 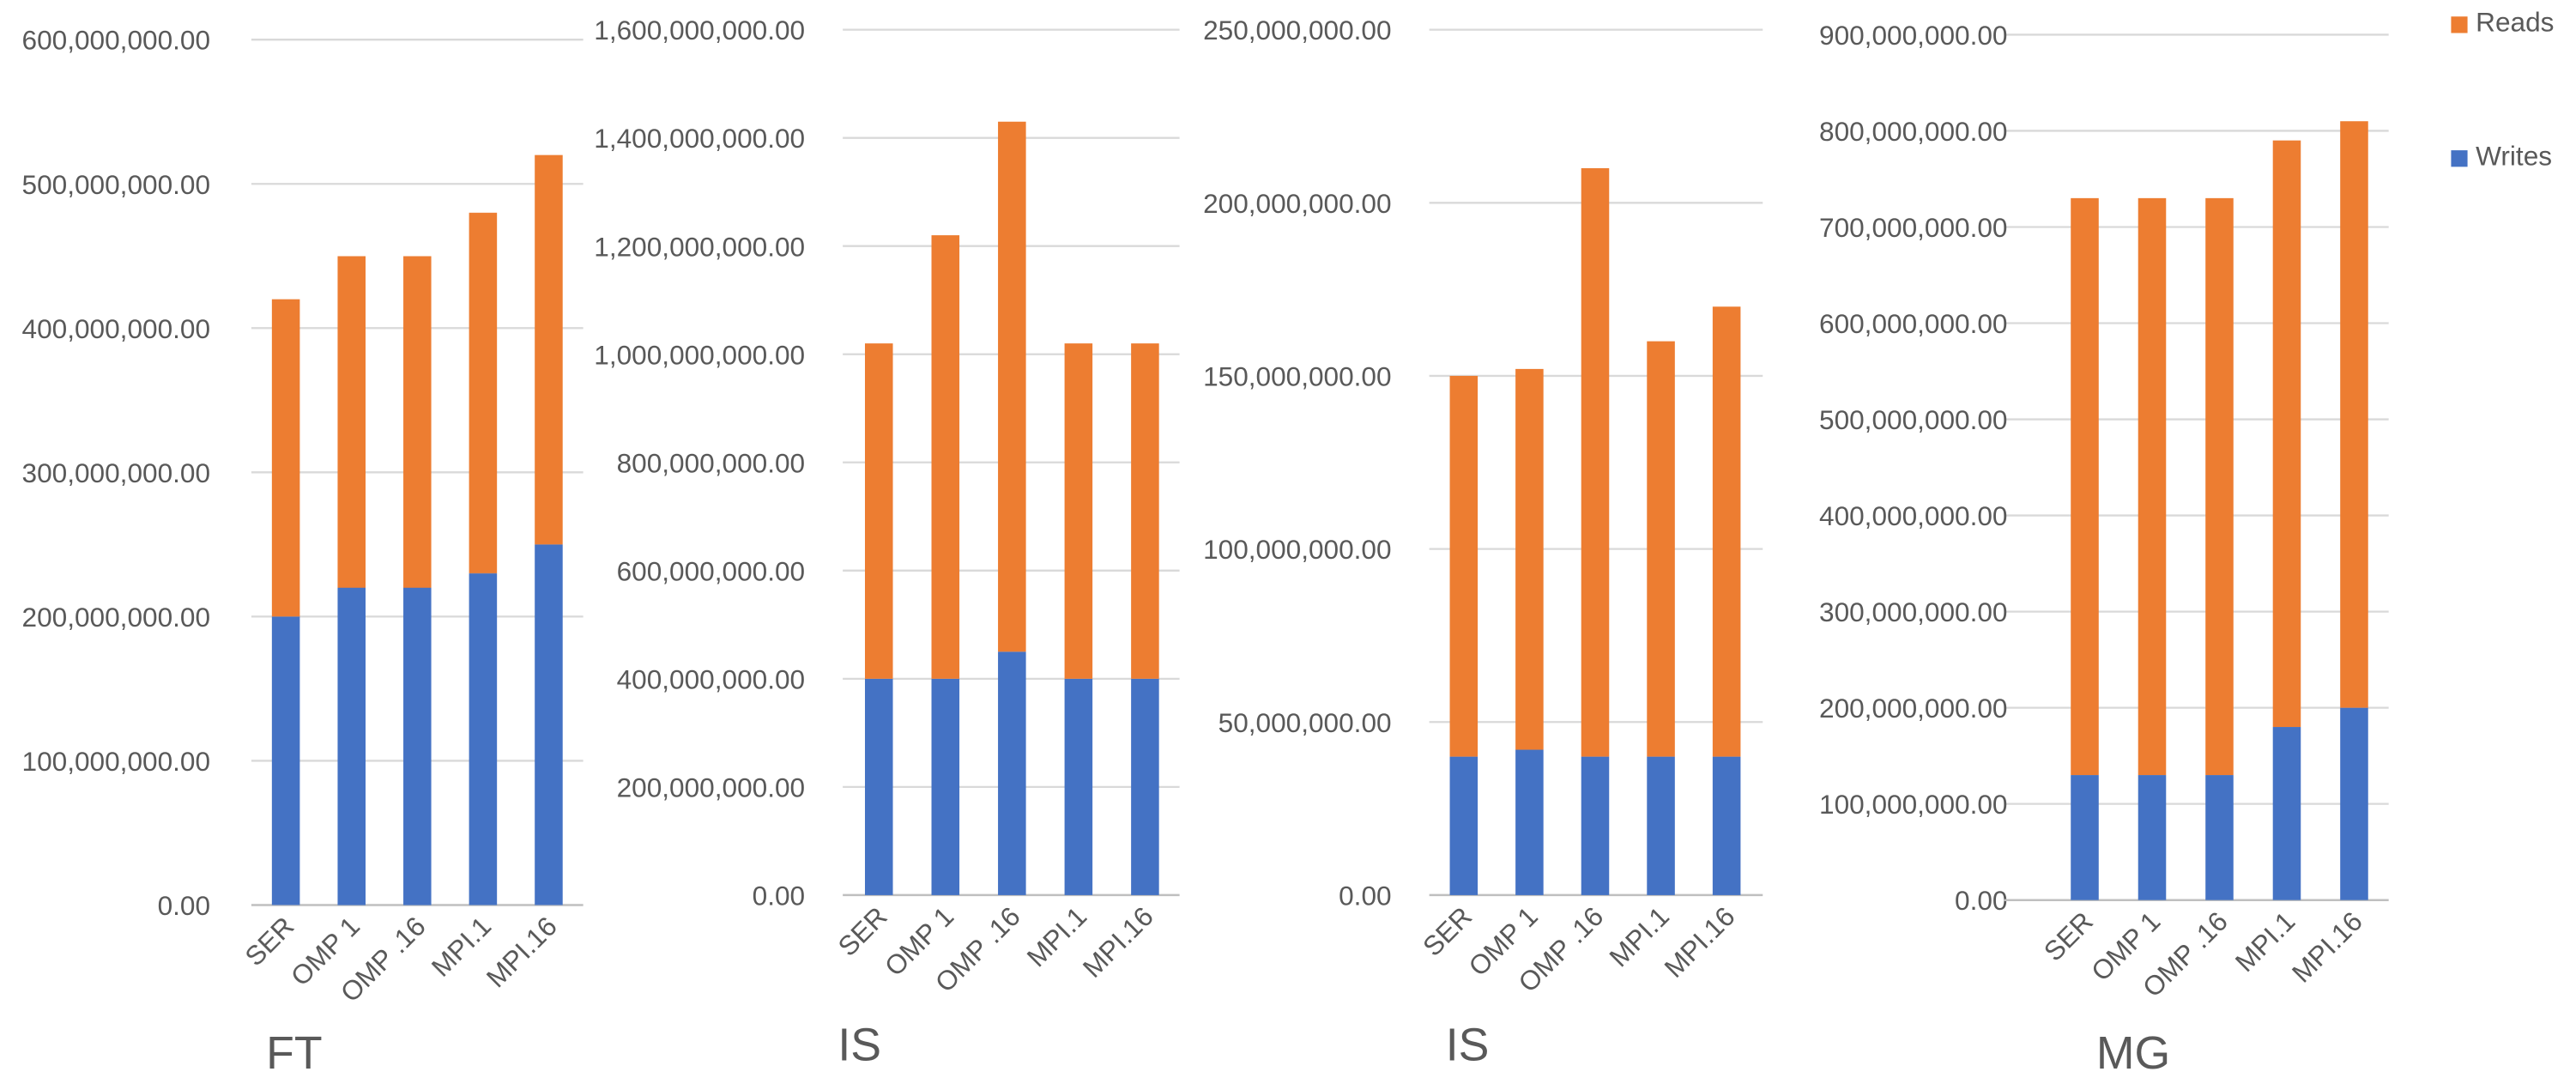 What do you see at coordinates (699, 354) in the screenshot?
I see `y-tick-label: 1,000,000,000.00` at bounding box center [699, 354].